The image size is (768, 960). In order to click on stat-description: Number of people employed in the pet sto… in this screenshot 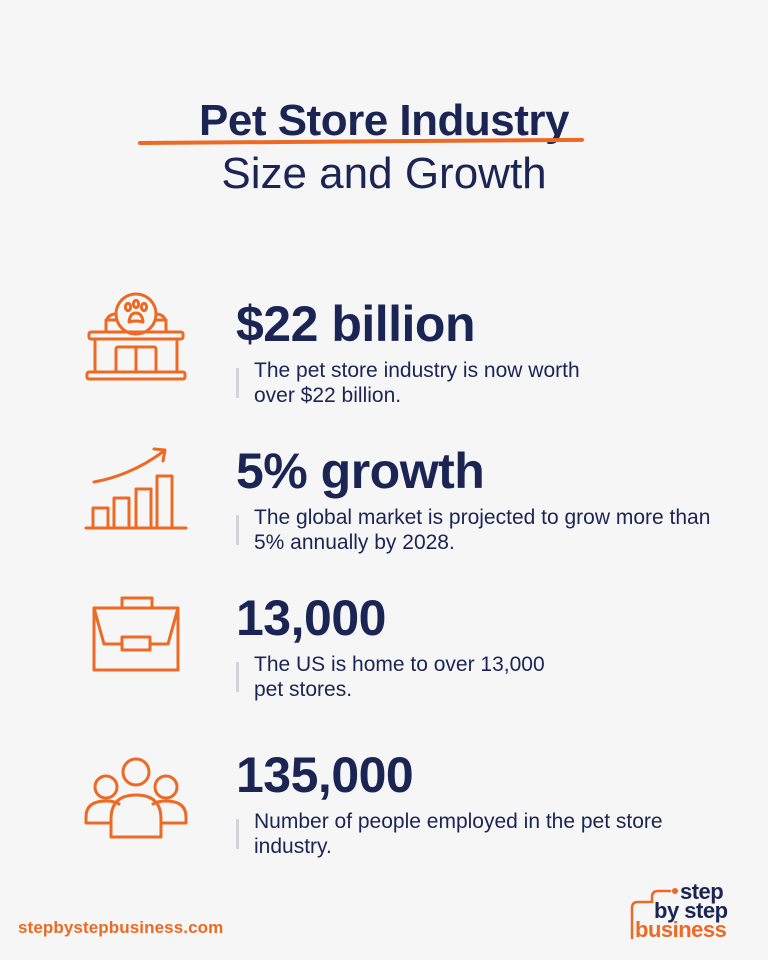, I will do `click(458, 834)`.